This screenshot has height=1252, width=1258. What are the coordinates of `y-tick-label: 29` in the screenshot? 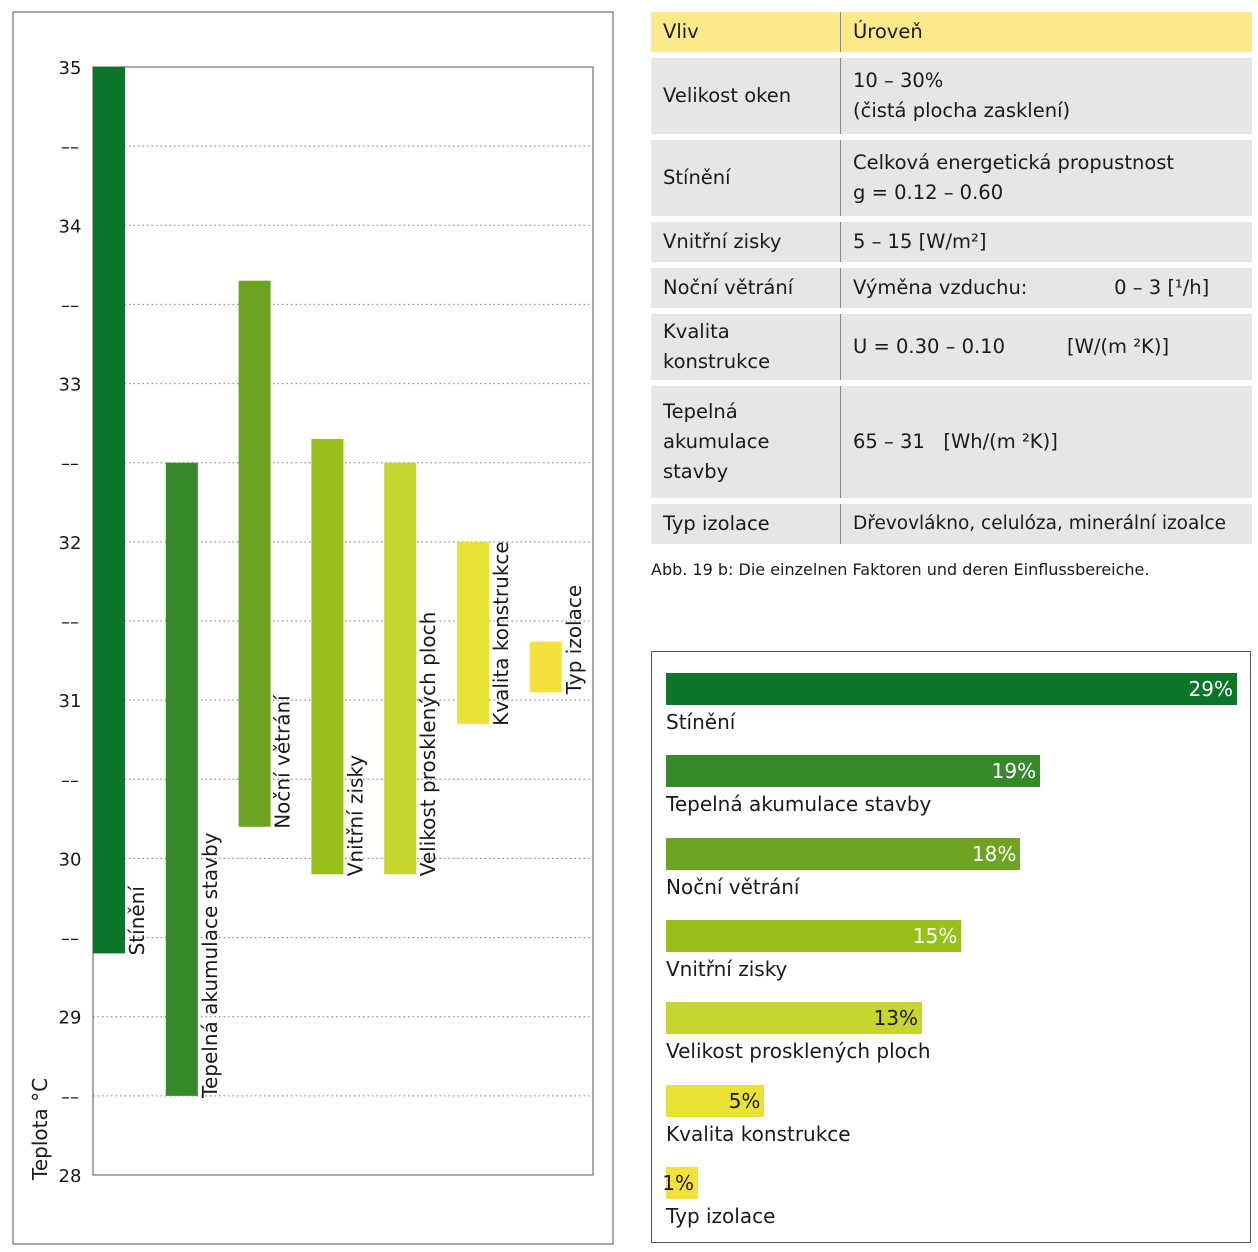 It's located at (70, 1018).